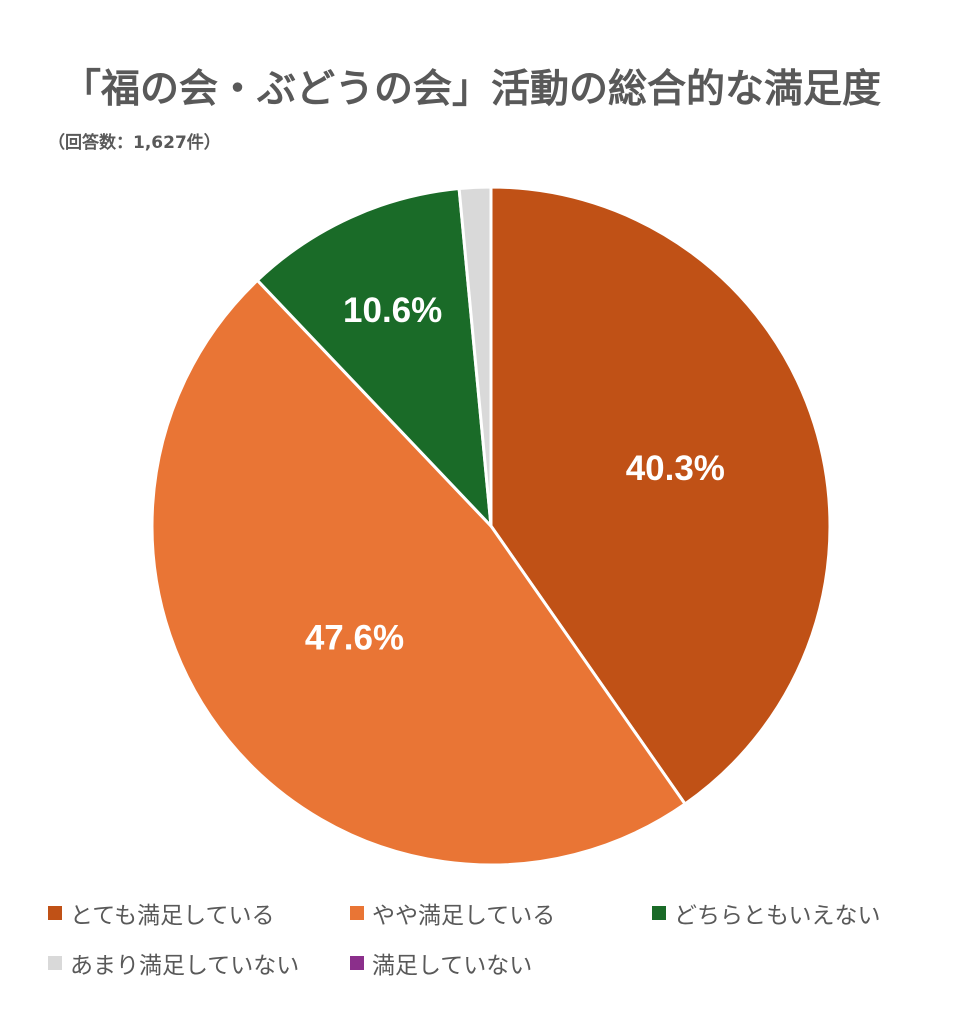  Describe the element at coordinates (452, 966) in the screenshot. I see `legend-label: 満足していない` at that location.